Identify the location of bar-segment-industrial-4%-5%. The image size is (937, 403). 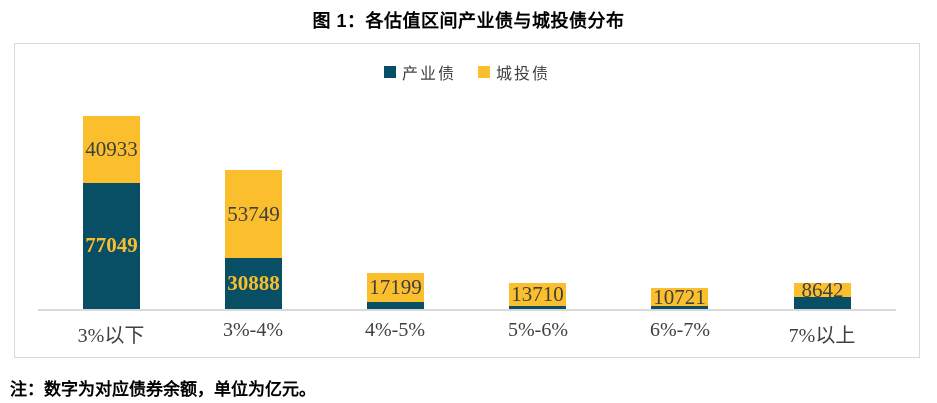
(395, 305).